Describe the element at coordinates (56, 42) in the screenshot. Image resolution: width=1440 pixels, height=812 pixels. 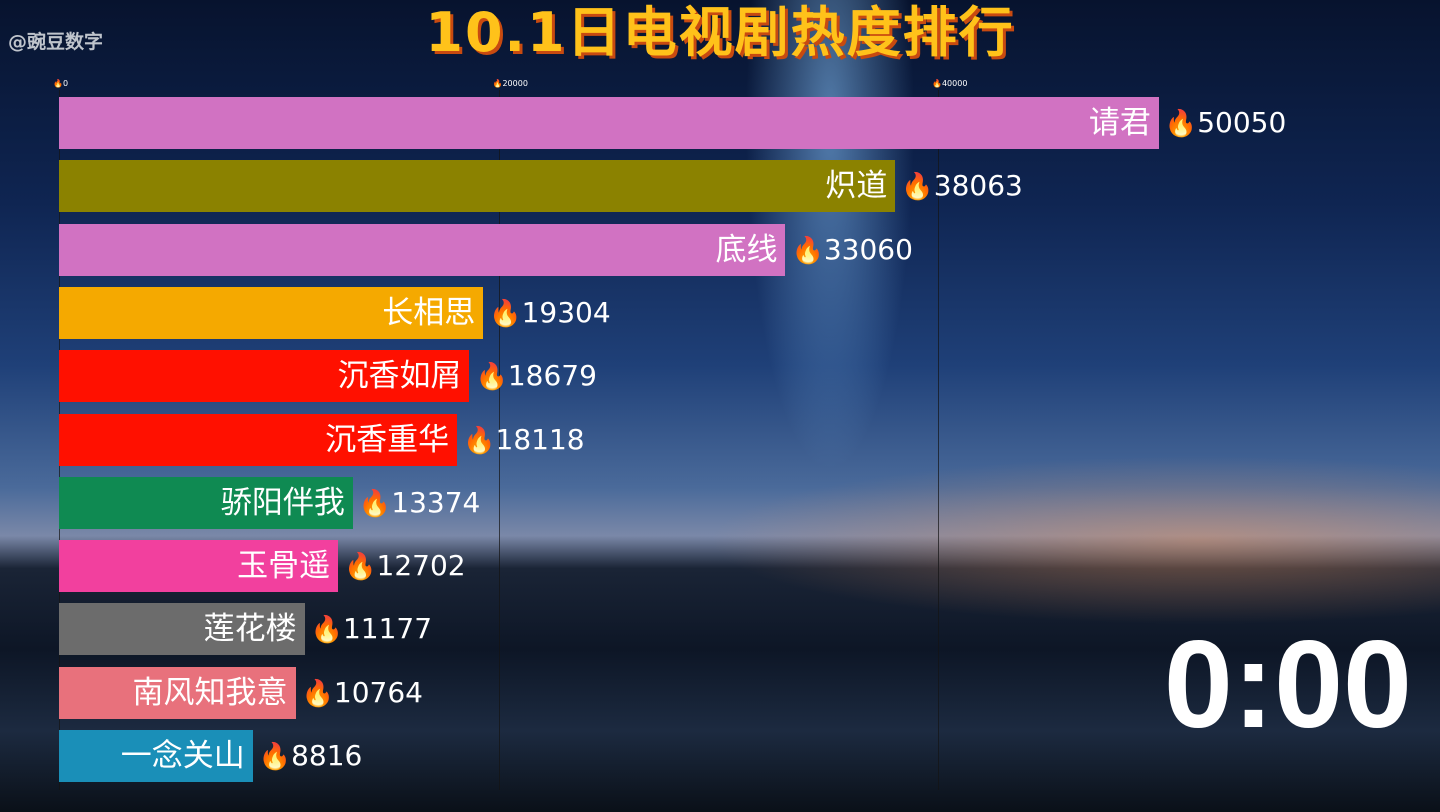
I see `watermark: @豌豆数字` at that location.